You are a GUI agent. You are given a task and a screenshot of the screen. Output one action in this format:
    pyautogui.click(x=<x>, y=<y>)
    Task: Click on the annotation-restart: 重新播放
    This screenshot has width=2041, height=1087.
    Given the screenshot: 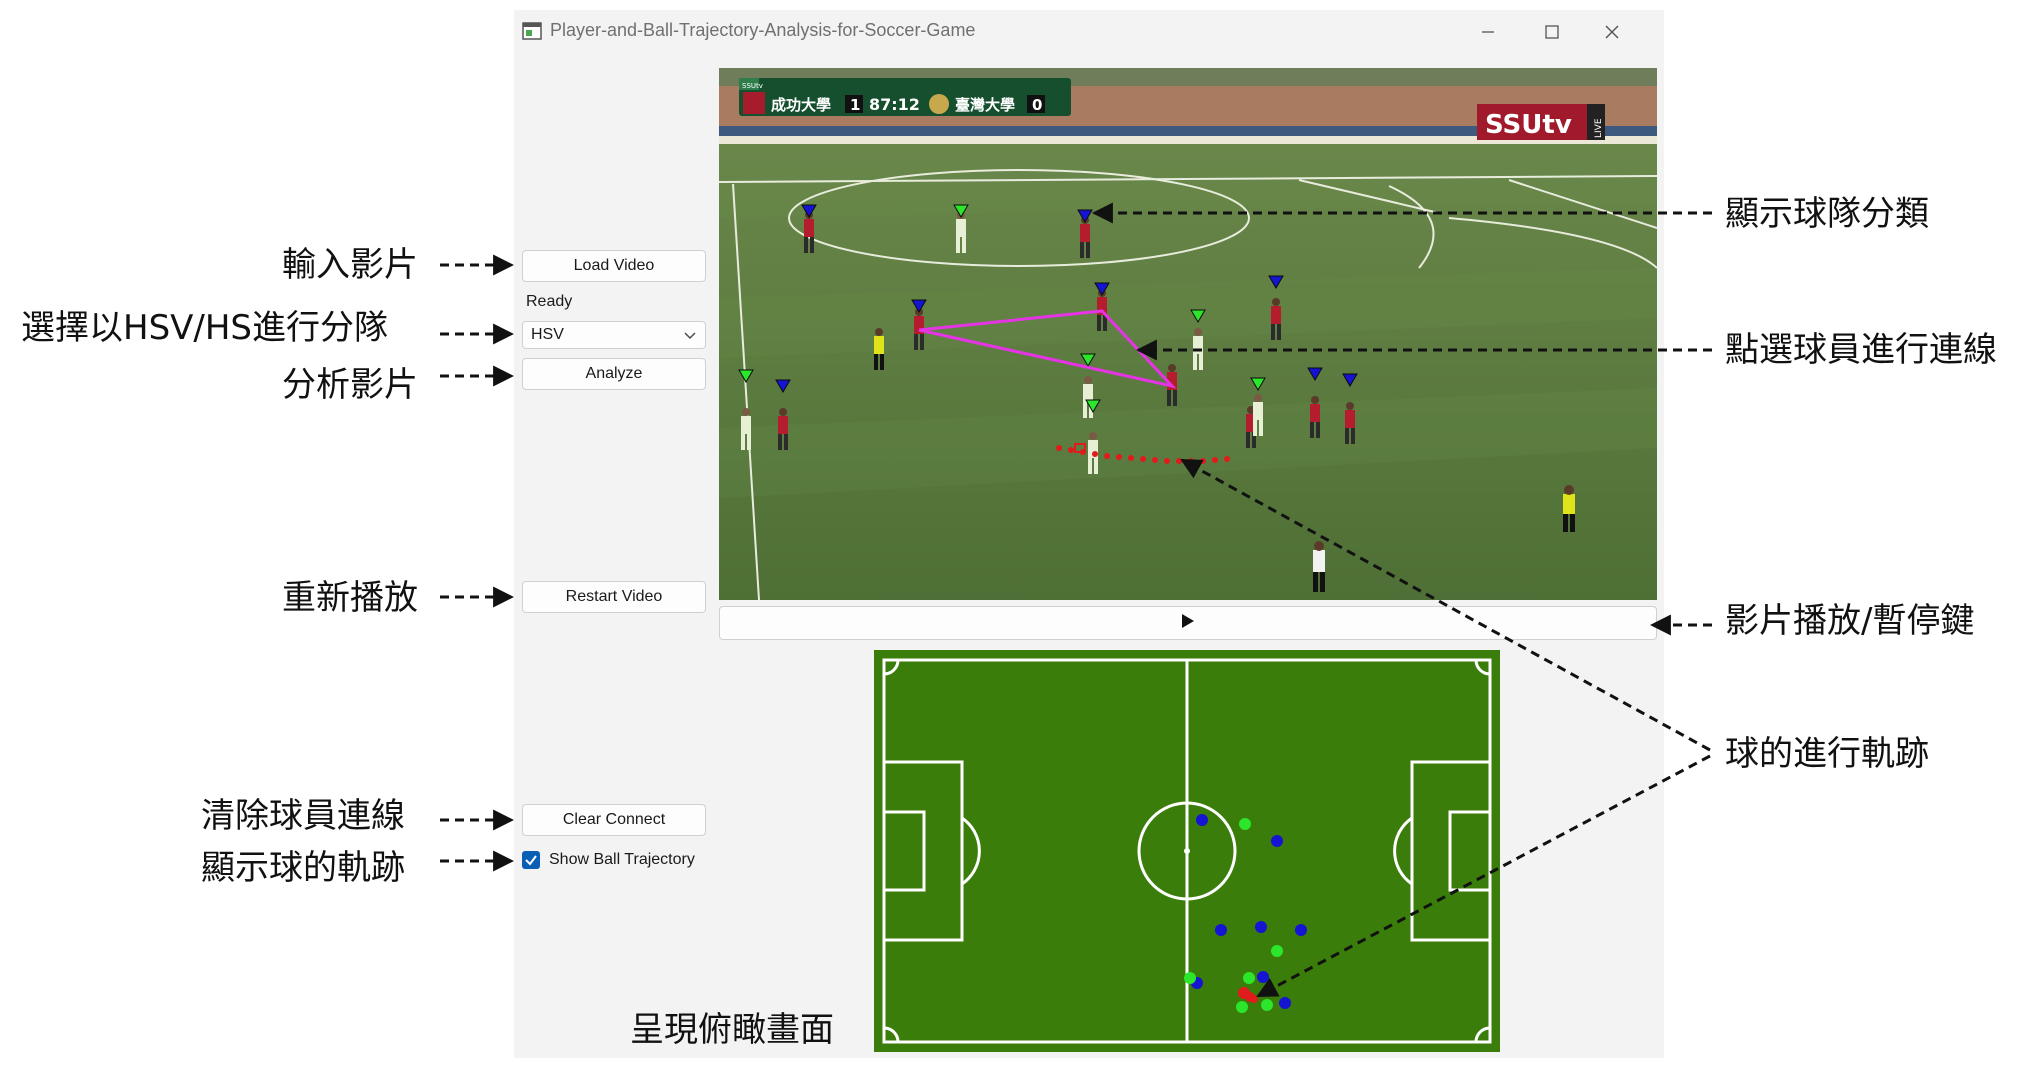 What is the action you would take?
    pyautogui.click(x=350, y=598)
    